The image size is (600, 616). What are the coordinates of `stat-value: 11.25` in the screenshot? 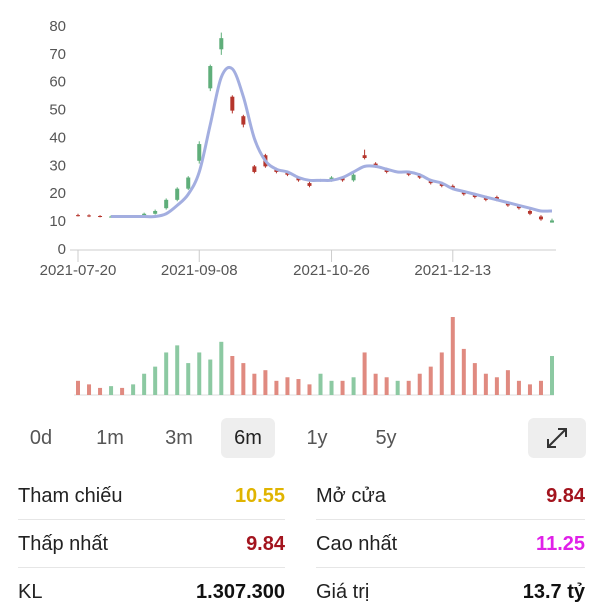 It's located at (560, 544).